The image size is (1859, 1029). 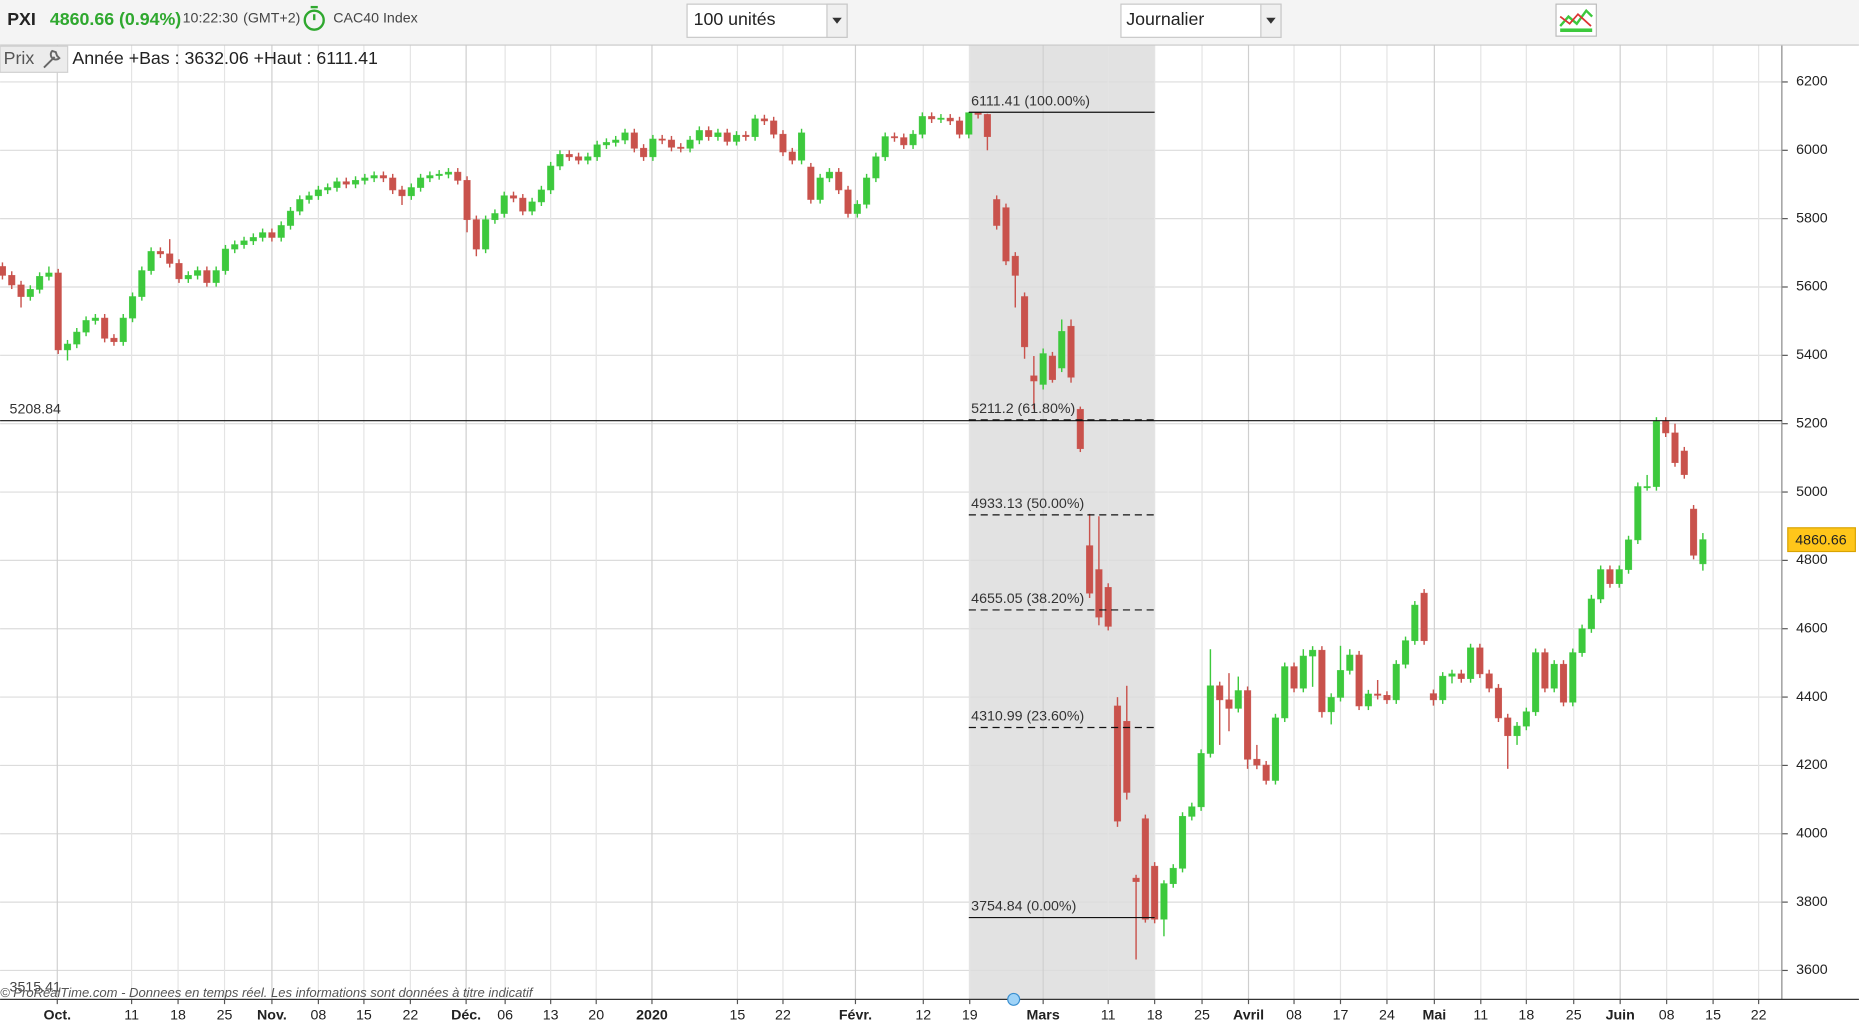 I want to click on stopwatch-icon, so click(x=314, y=18).